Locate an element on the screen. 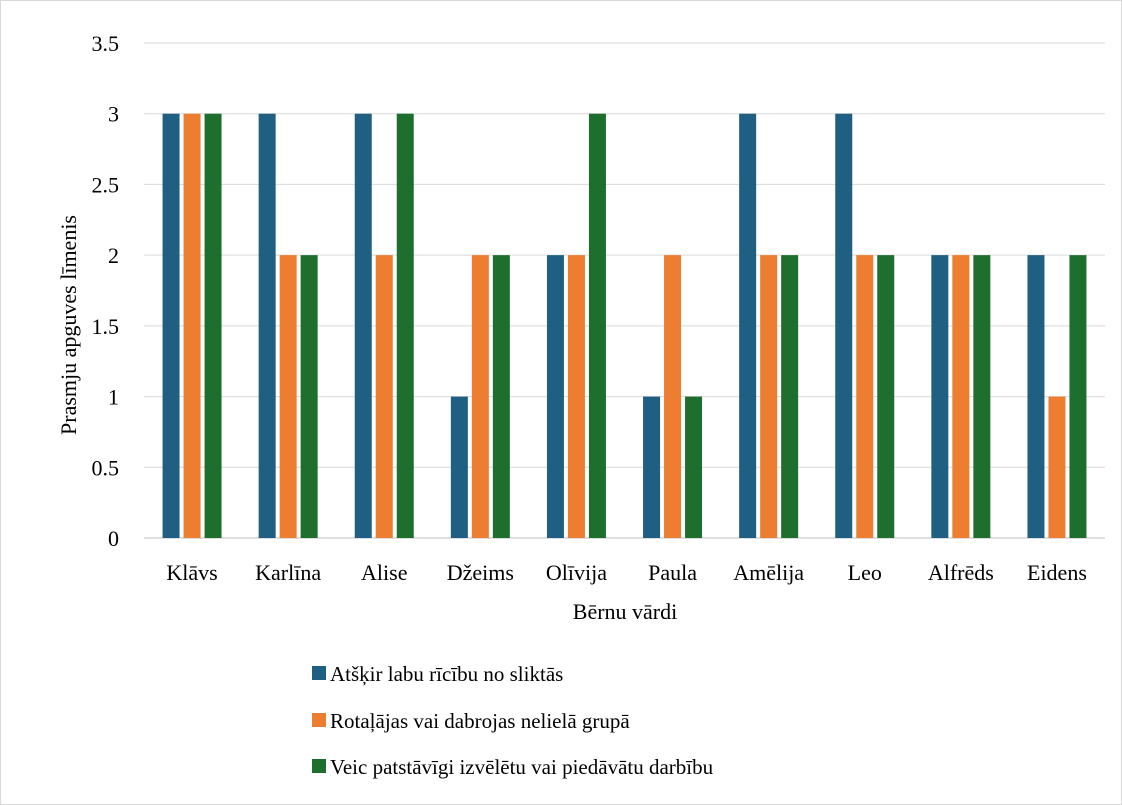 Image resolution: width=1122 pixels, height=805 pixels. y-tick-label: 0 is located at coordinates (113, 538).